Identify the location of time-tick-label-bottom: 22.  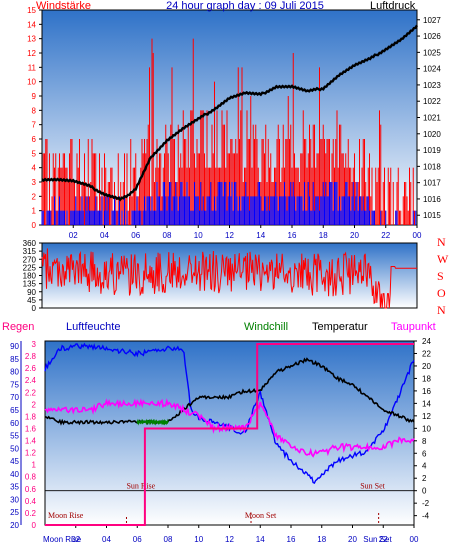
(383, 539).